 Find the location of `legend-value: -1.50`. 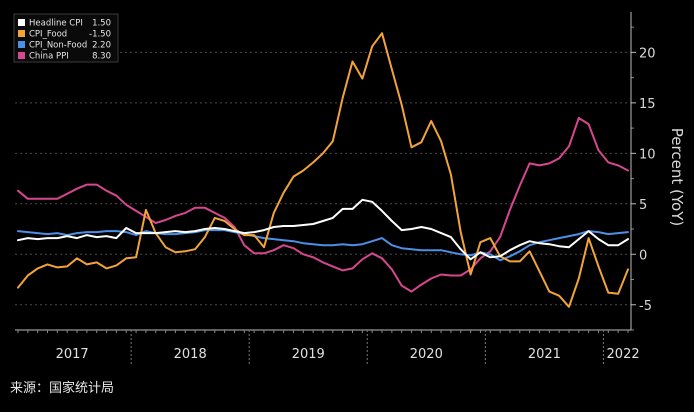

legend-value: -1.50 is located at coordinates (100, 35).